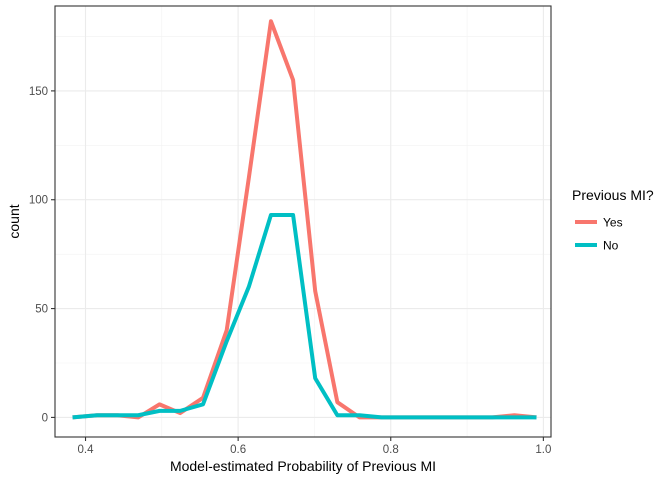  What do you see at coordinates (611, 246) in the screenshot?
I see `legend-label-no: No` at bounding box center [611, 246].